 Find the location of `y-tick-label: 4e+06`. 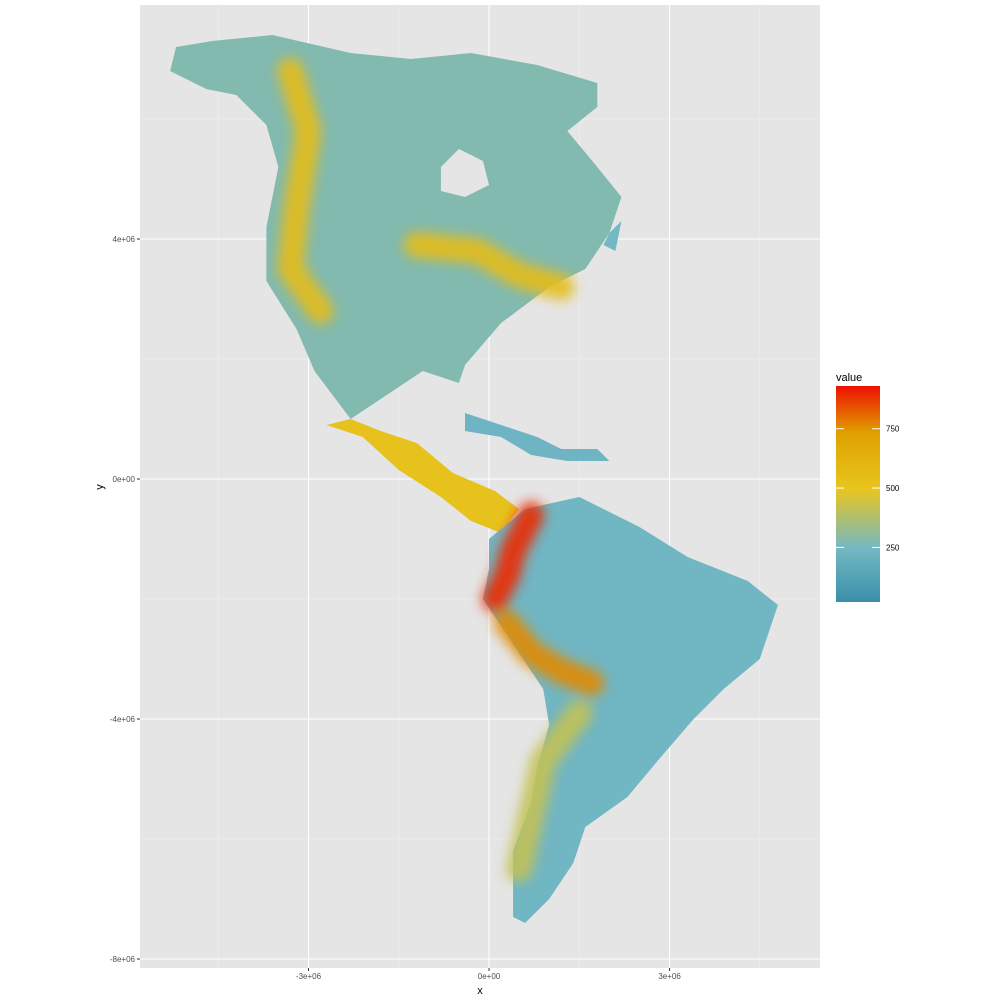

y-tick-label: 4e+06 is located at coordinates (124, 239).